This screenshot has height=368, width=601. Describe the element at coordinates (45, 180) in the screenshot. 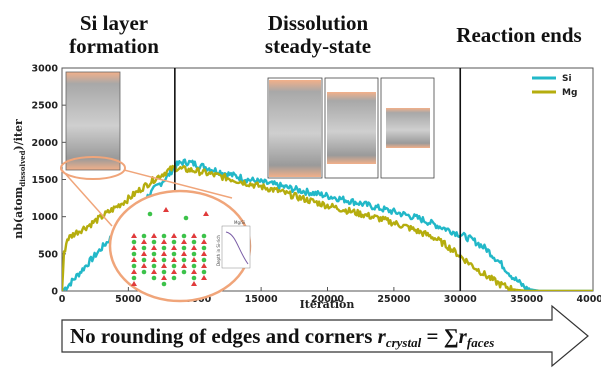

I see `y-tick-label: 1500` at that location.